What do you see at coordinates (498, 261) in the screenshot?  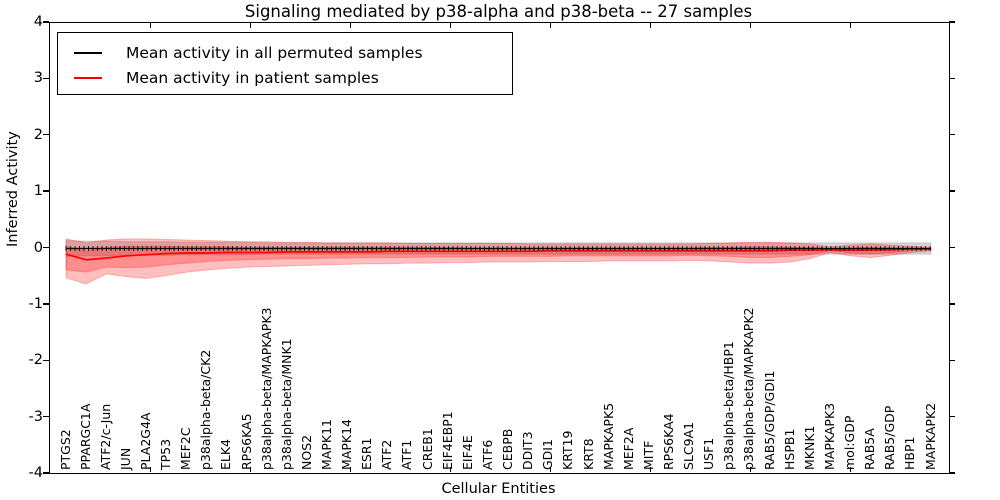 I see `chart-canvas` at bounding box center [498, 261].